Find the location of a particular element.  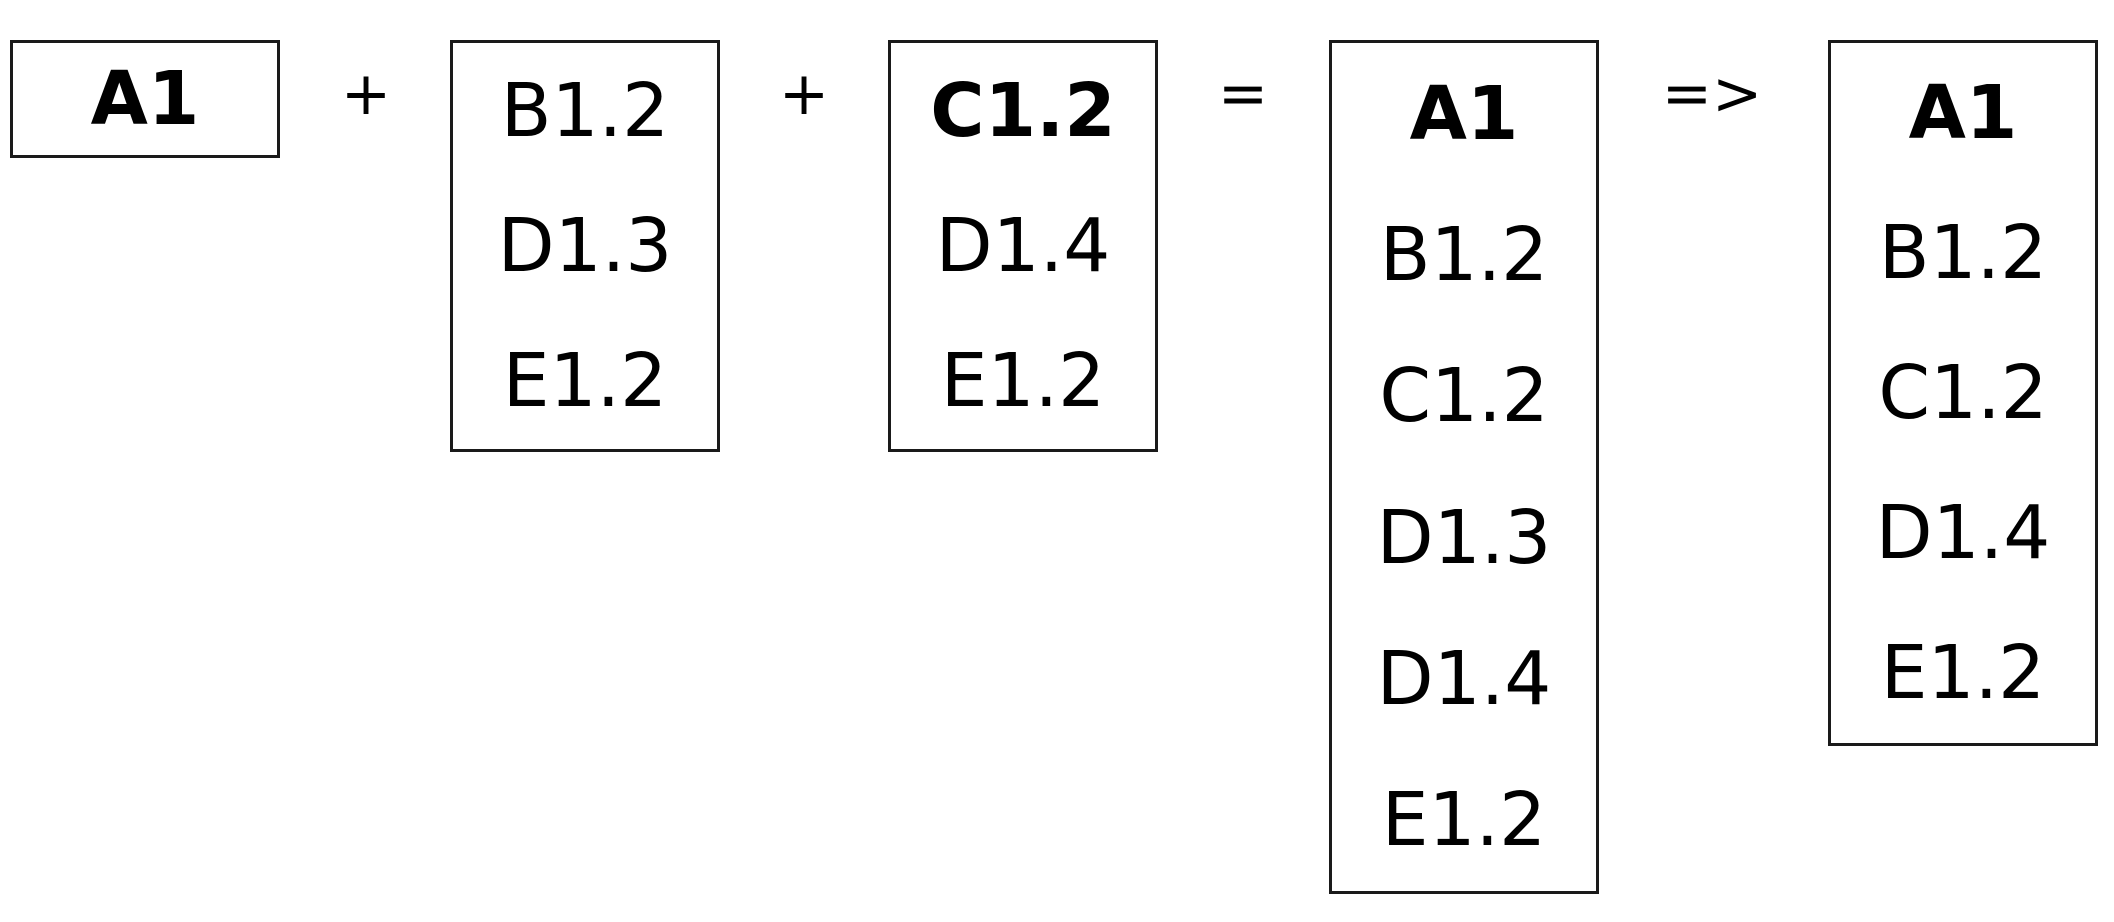

box-b-item: D1.3 is located at coordinates (585, 245).